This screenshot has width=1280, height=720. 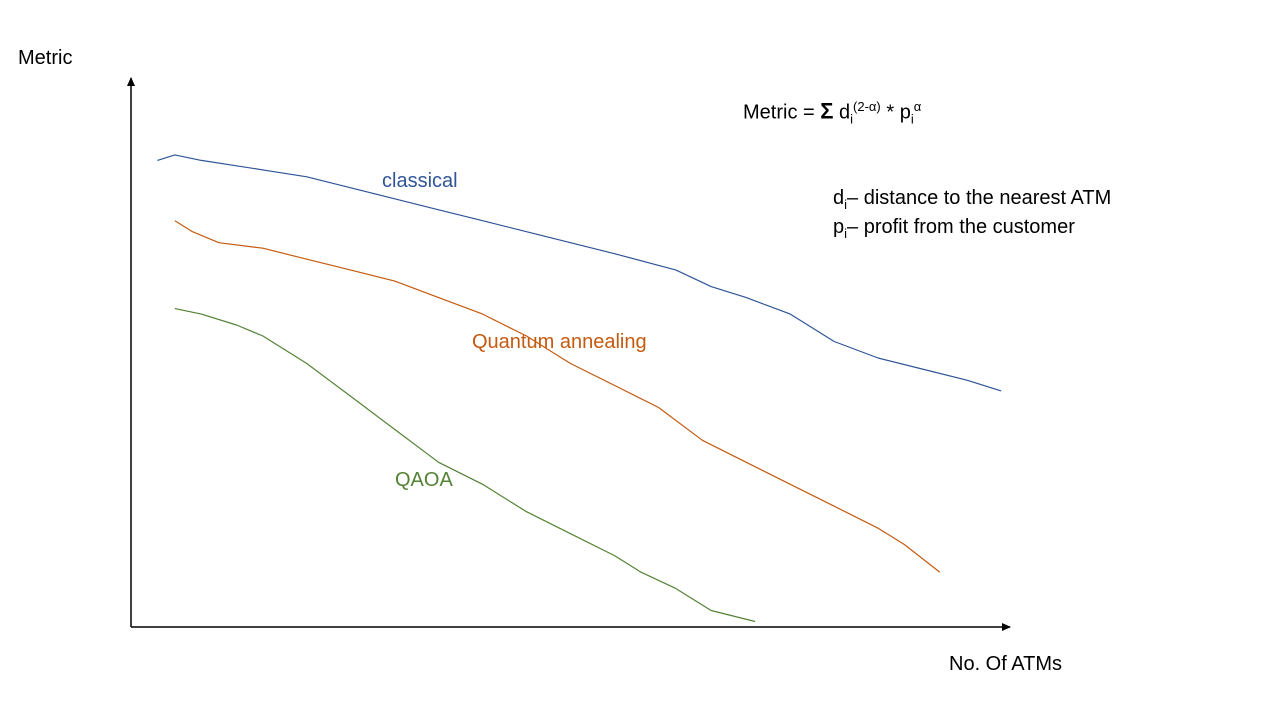 I want to click on y-axis-label: Metric, so click(x=45, y=58).